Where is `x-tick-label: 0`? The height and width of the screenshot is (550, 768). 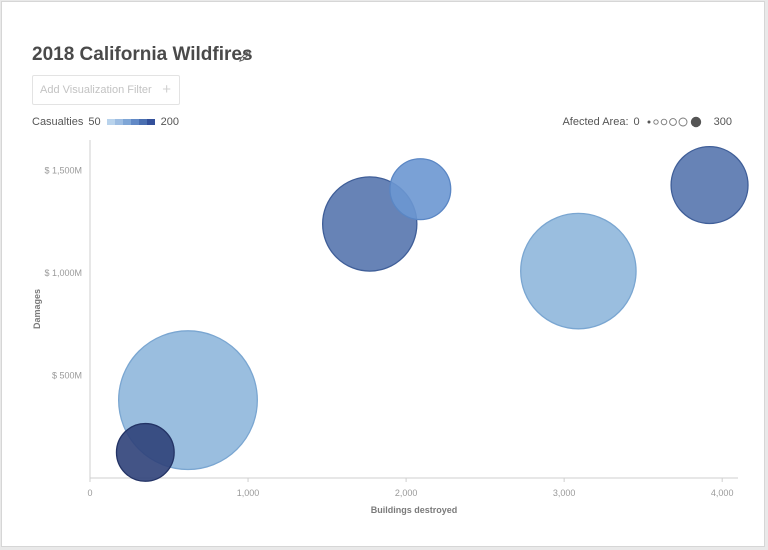
x-tick-label: 0 is located at coordinates (89, 493).